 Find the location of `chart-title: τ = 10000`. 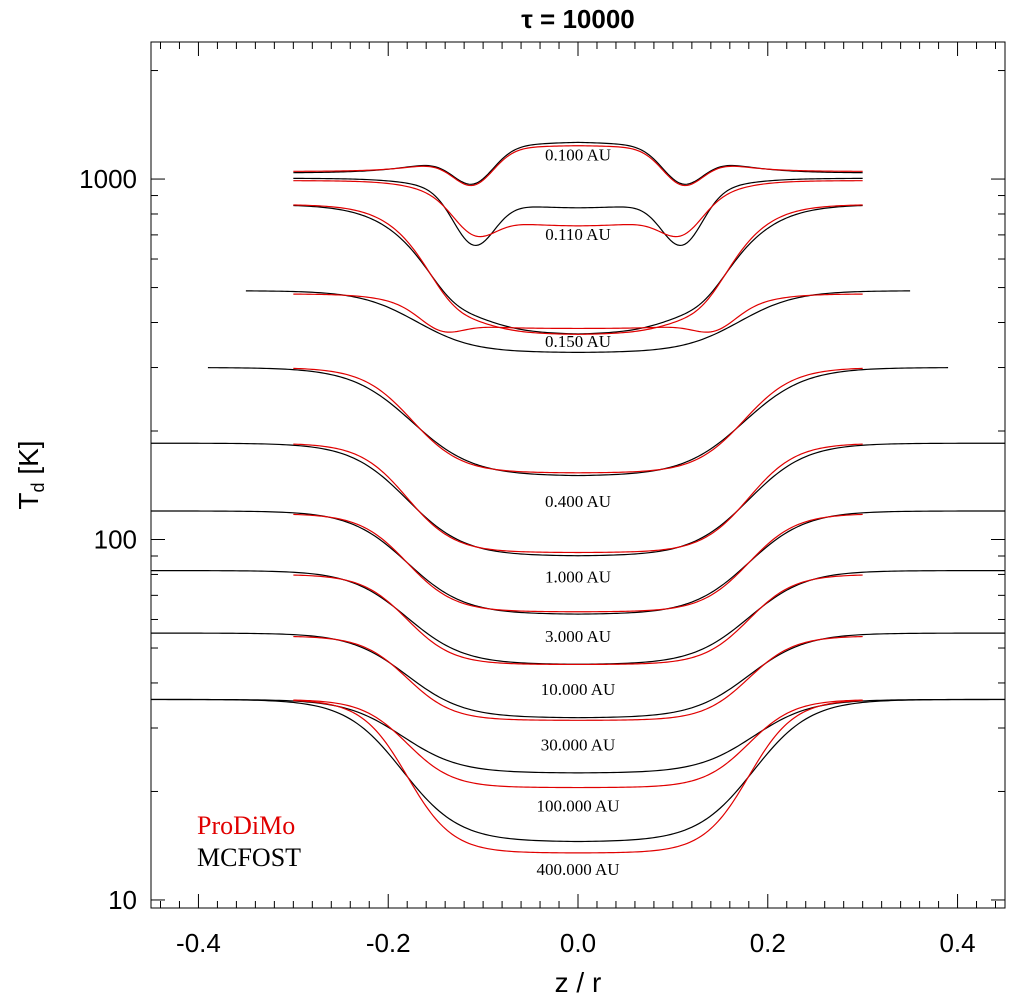

chart-title: τ = 10000 is located at coordinates (578, 19).